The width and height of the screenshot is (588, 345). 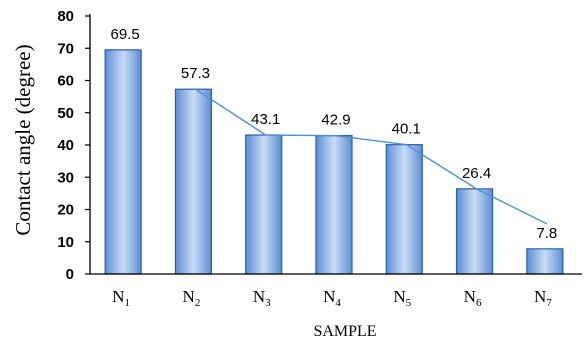 What do you see at coordinates (65, 48) in the screenshot?
I see `y-tick-label: 70` at bounding box center [65, 48].